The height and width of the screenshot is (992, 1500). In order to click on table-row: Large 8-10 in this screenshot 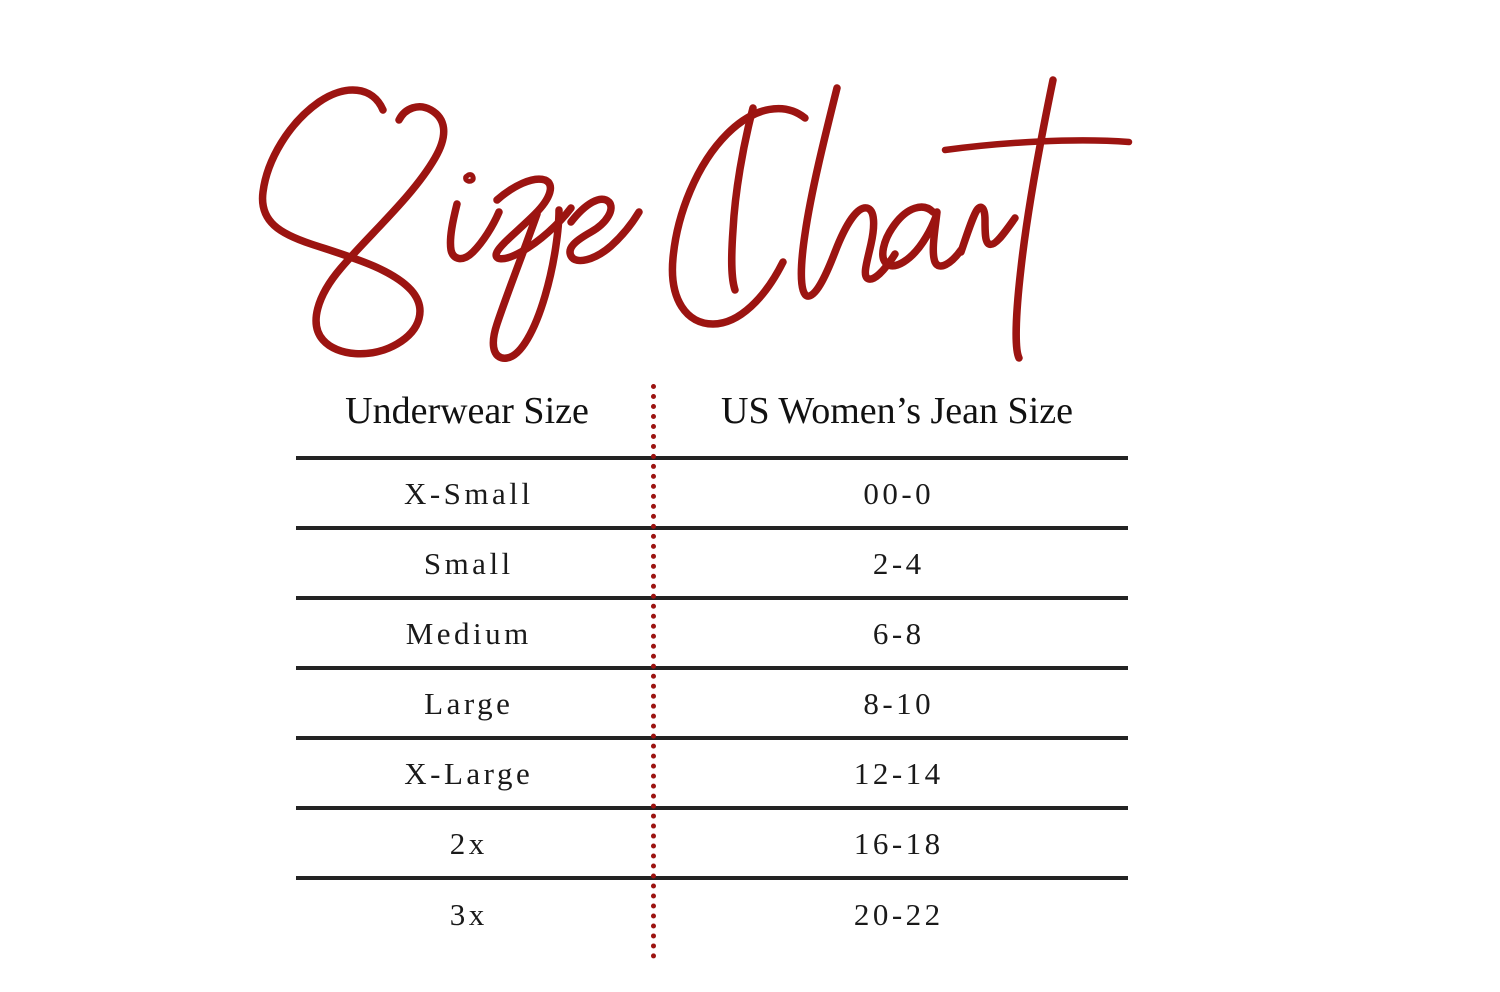, I will do `click(712, 702)`.